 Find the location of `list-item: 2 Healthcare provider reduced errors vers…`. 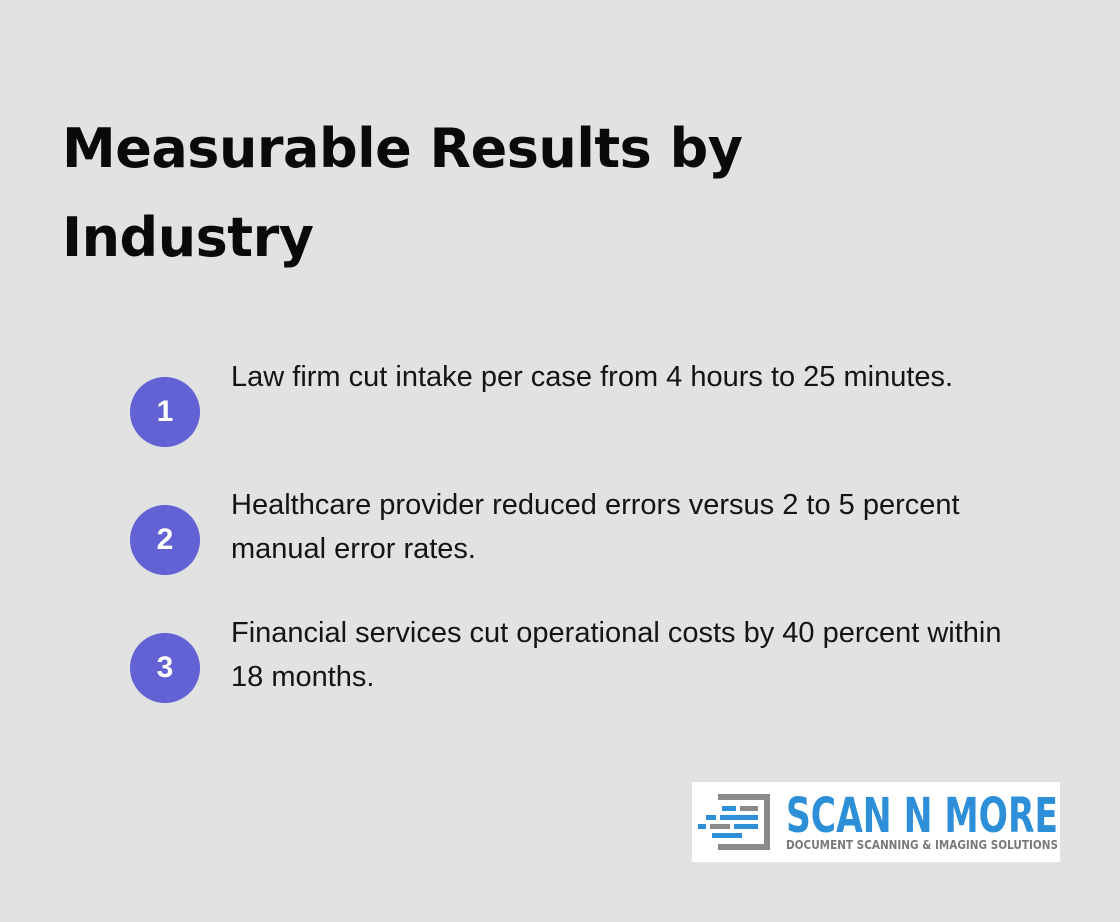

list-item: 2 Healthcare provider reduced errors vers… is located at coordinates (580, 542).